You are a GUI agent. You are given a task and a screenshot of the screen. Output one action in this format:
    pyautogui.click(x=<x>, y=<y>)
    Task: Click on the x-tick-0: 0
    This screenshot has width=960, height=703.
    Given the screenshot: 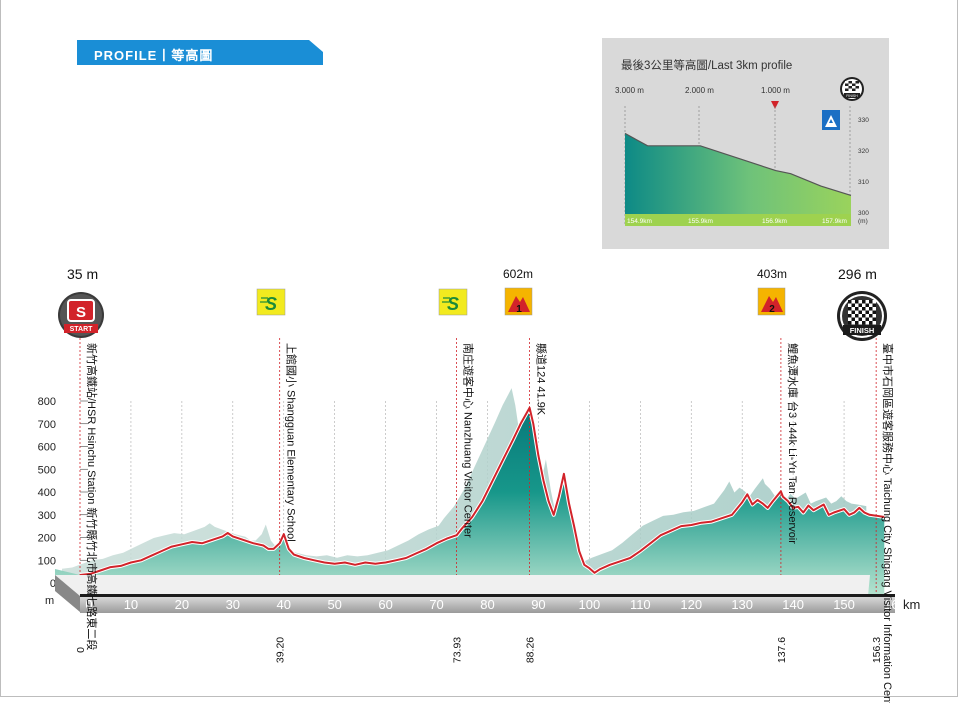 What is the action you would take?
    pyautogui.click(x=88, y=604)
    